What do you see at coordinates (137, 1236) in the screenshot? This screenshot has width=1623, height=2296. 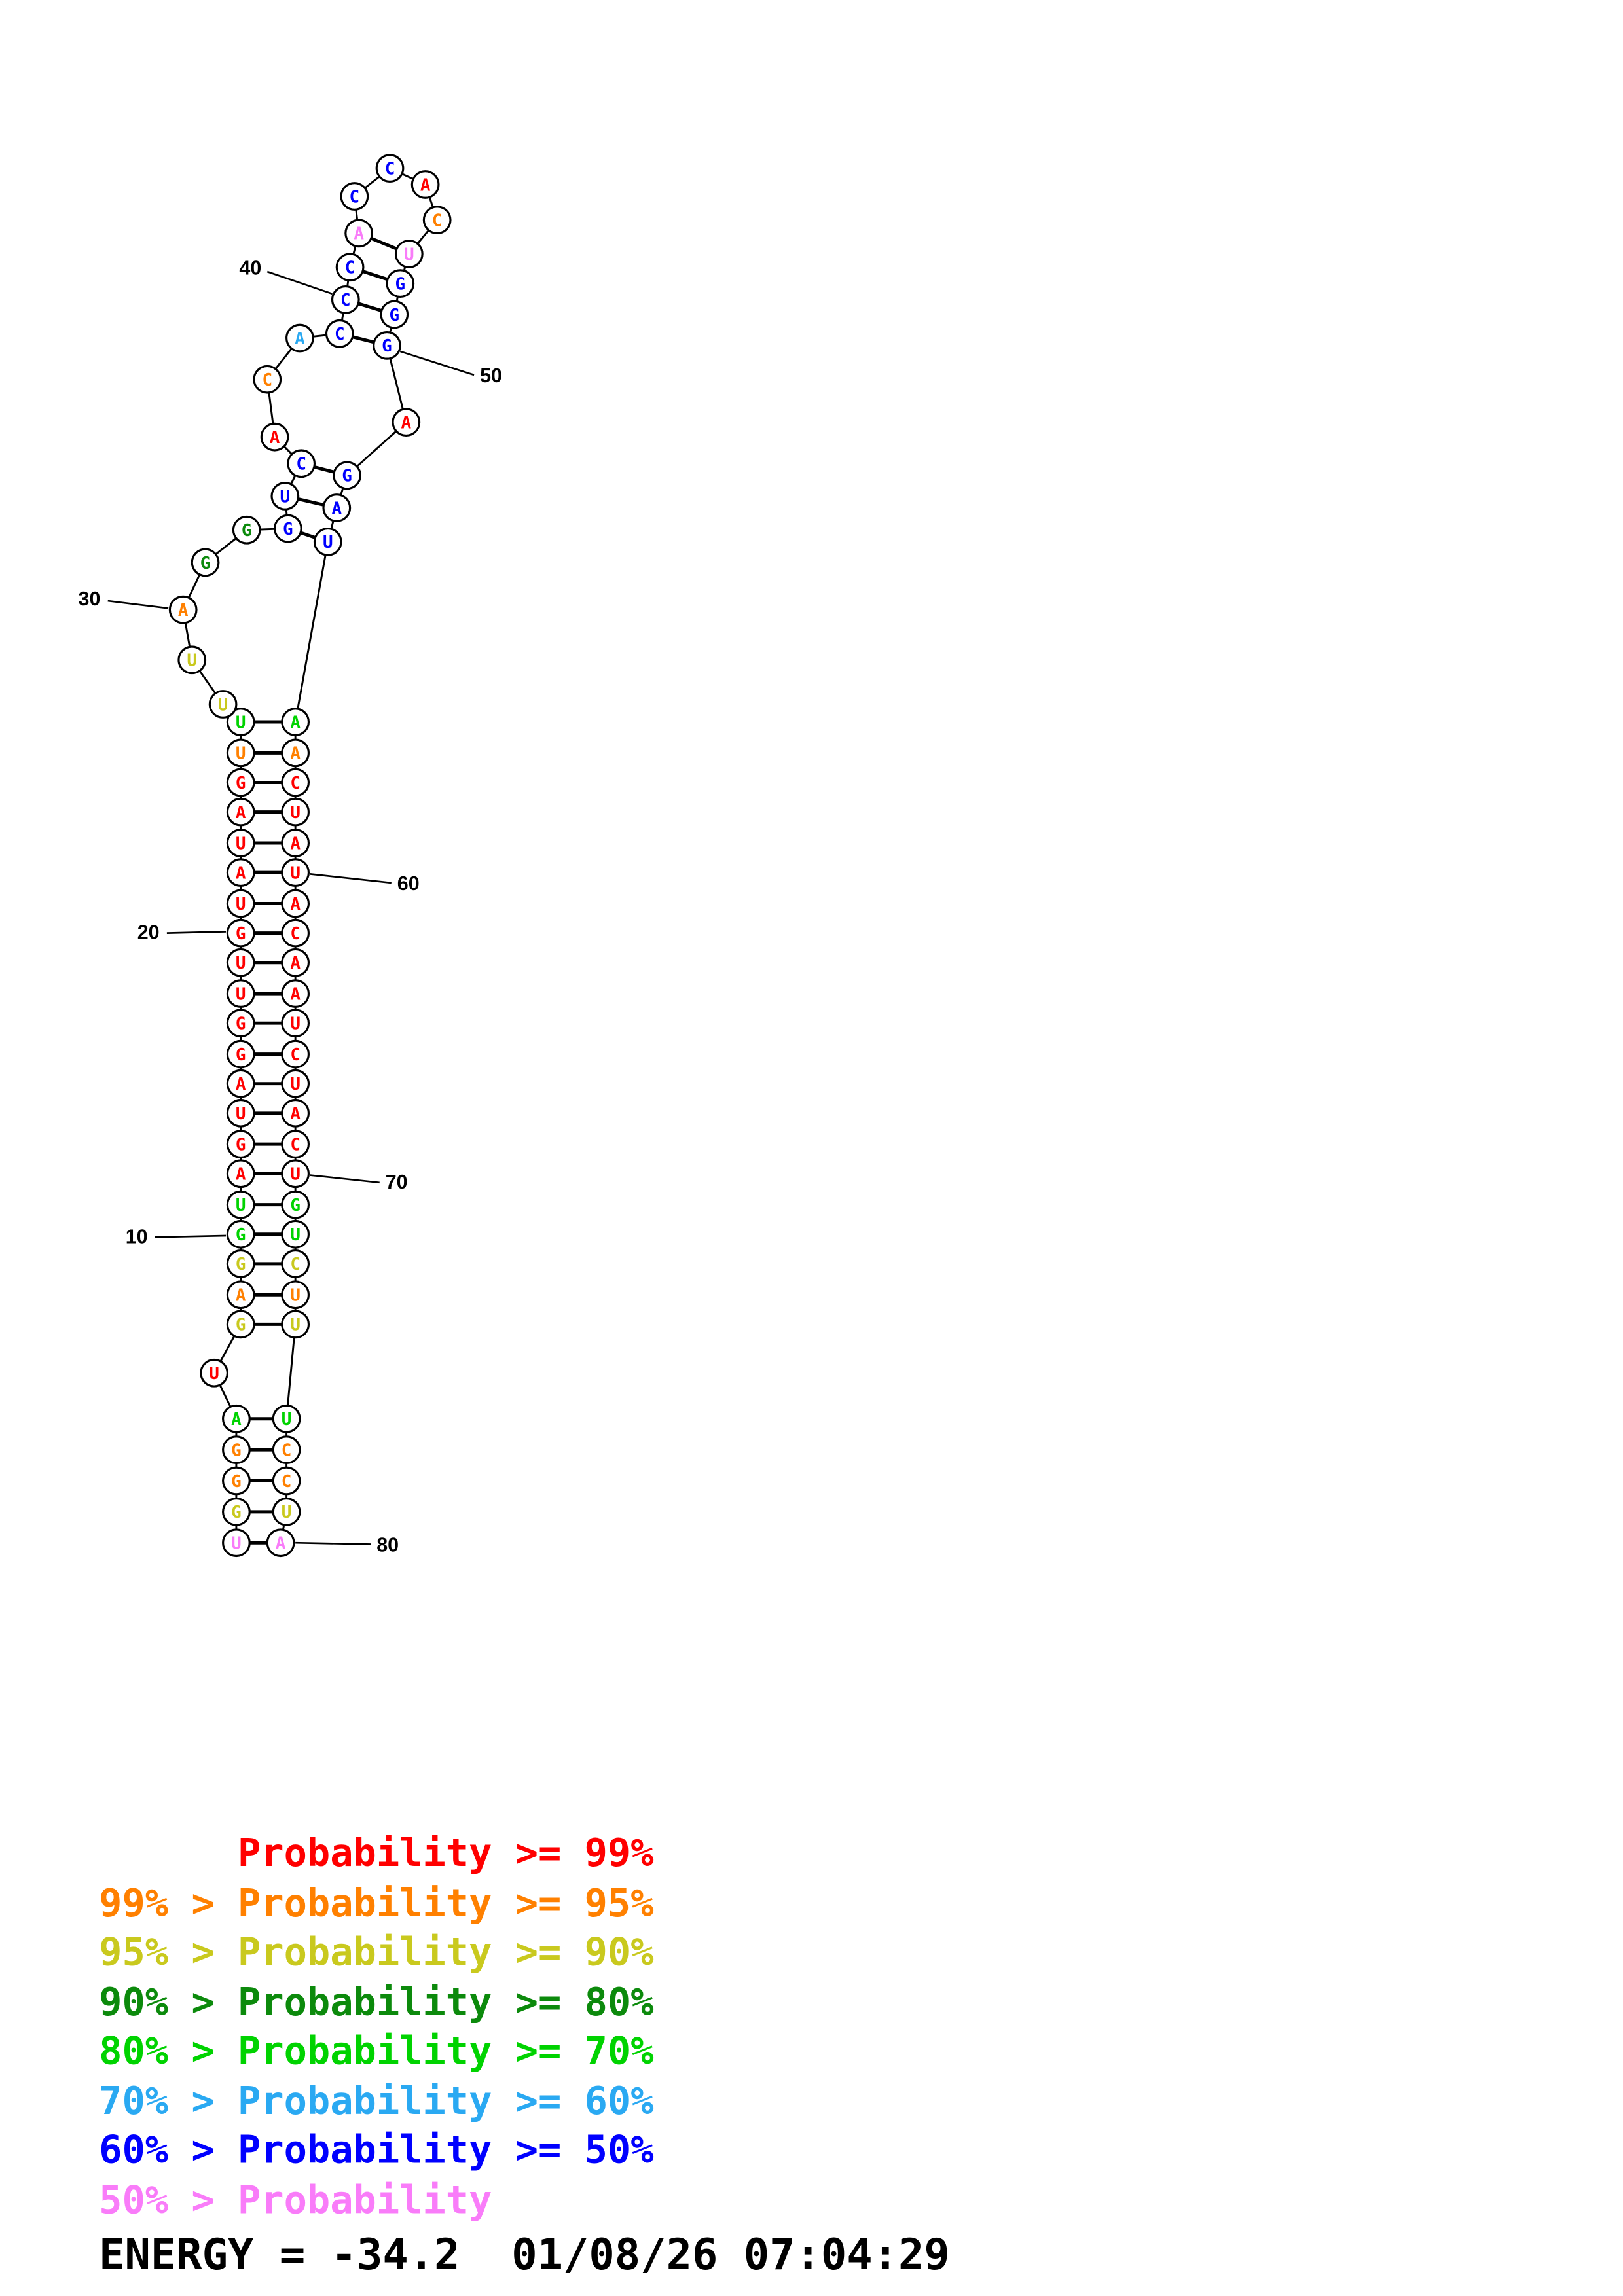 I see `position-label-10: 10` at bounding box center [137, 1236].